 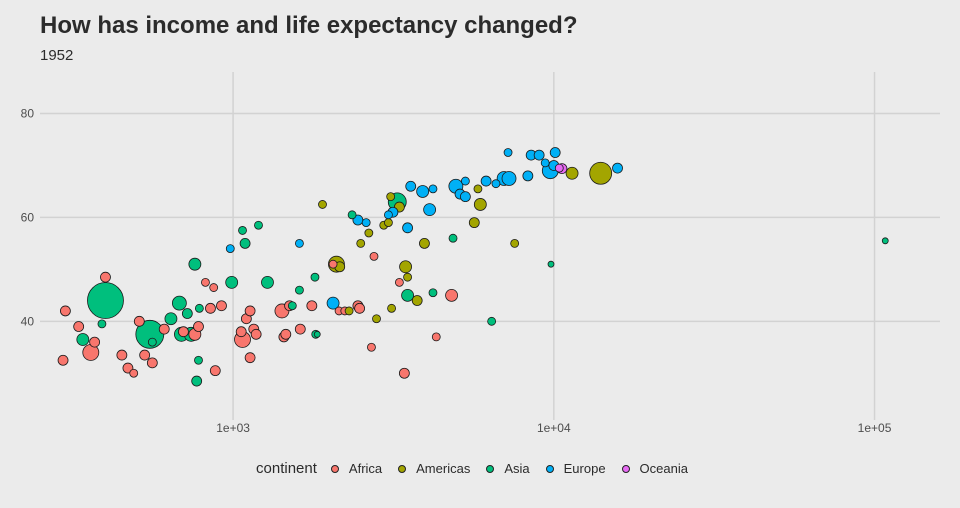 I want to click on legend-title: continent, so click(x=286, y=468).